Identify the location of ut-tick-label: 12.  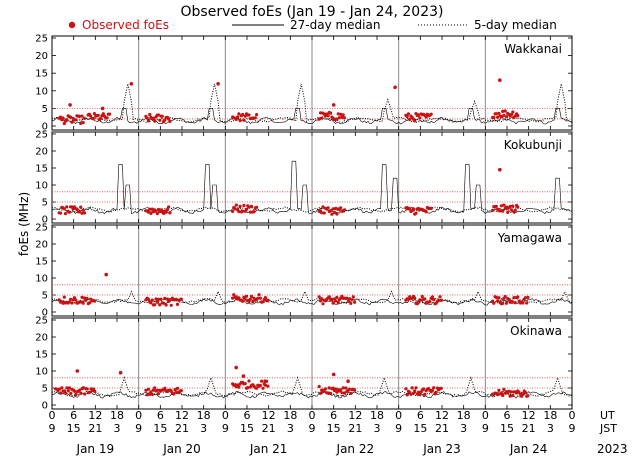
(269, 415).